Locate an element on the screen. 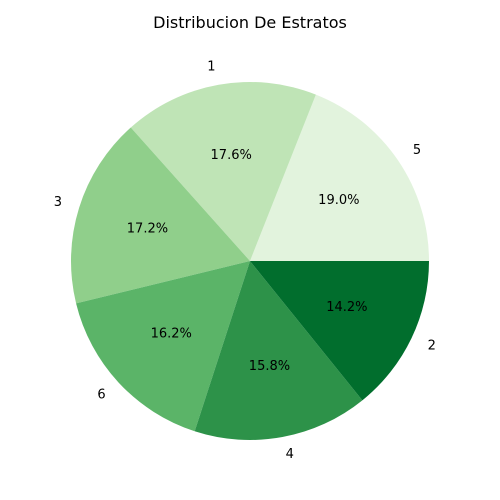 The height and width of the screenshot is (500, 500). slice-percent-label: 19.0% is located at coordinates (338, 200).